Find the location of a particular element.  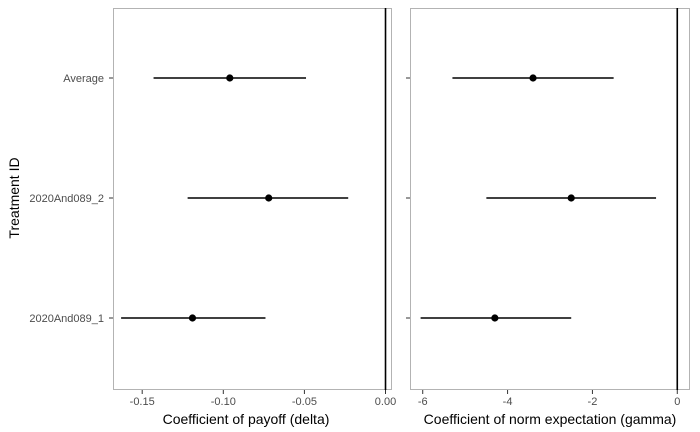

x-tick-label: -6 is located at coordinates (423, 402).